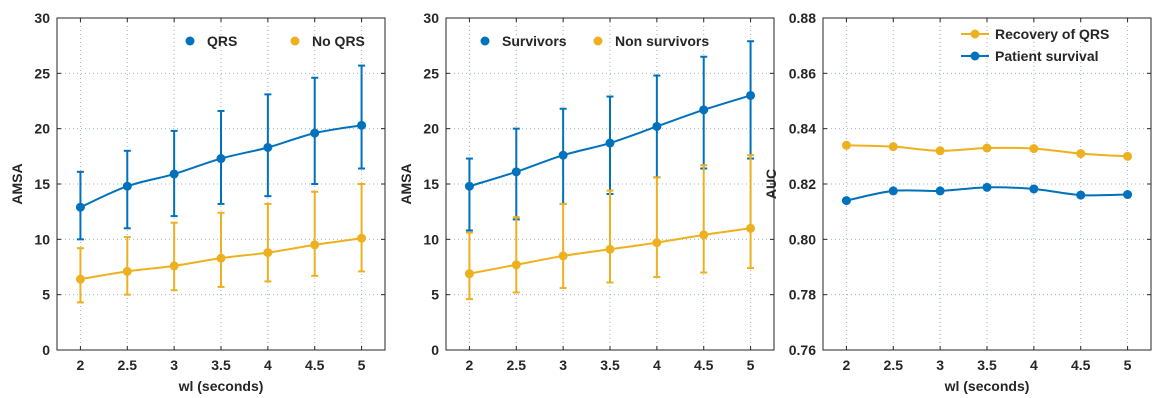  What do you see at coordinates (275, 41) in the screenshot?
I see `legend: QRS No QRS` at bounding box center [275, 41].